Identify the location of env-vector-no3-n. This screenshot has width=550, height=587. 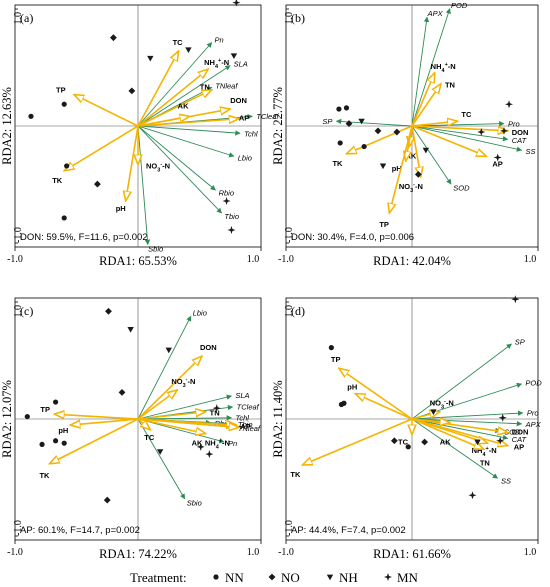
(416, 151).